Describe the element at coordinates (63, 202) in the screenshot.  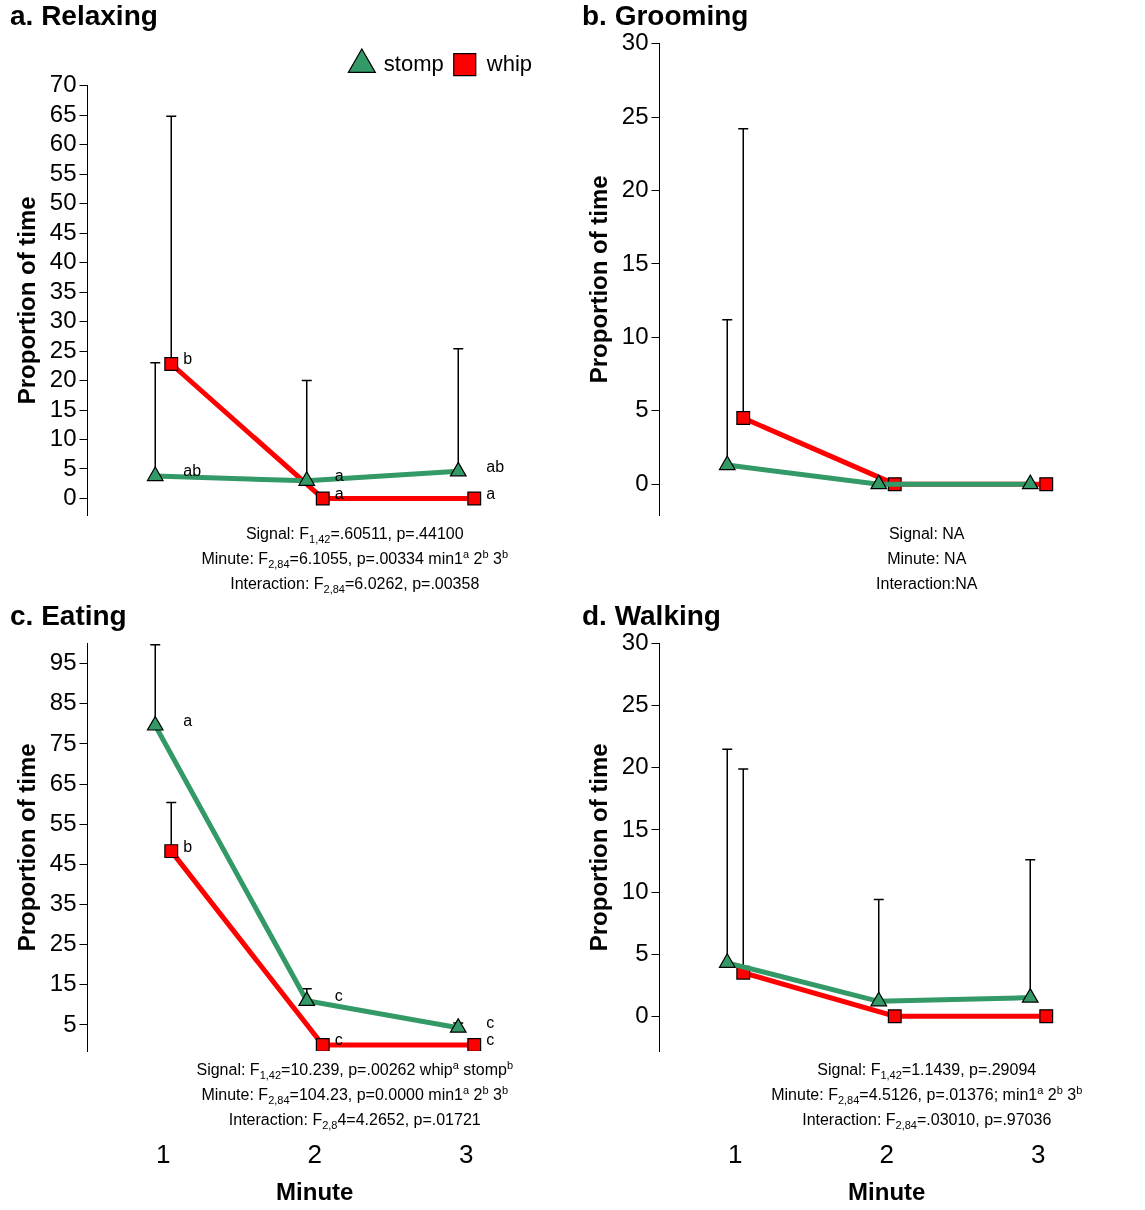
I see `y-tick-label: 50` at that location.